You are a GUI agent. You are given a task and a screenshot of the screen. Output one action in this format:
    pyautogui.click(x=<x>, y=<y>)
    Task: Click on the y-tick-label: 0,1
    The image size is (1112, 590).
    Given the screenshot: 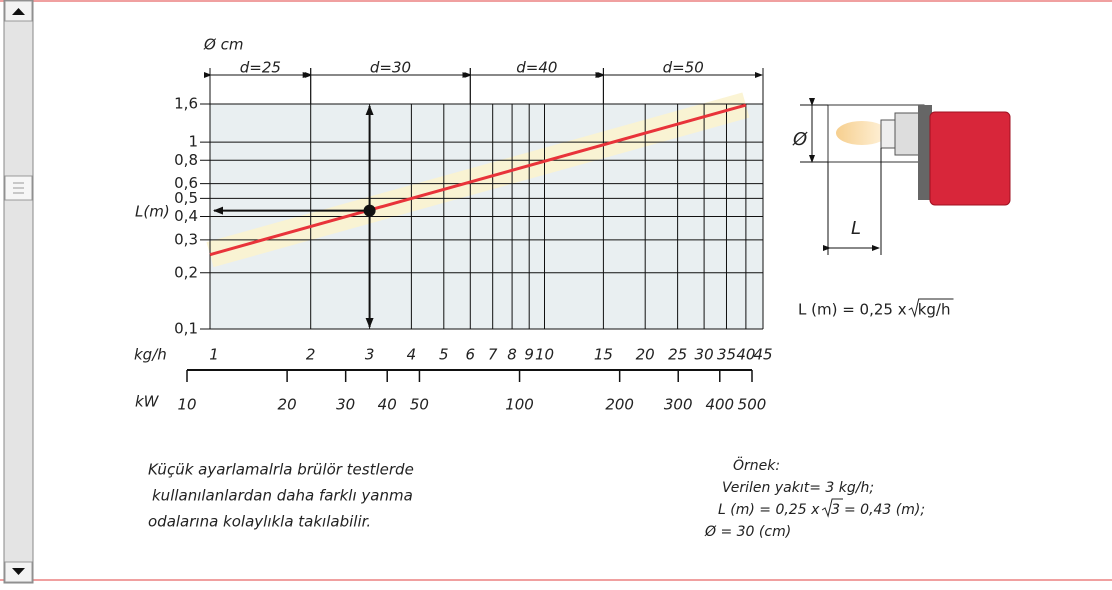 What is the action you would take?
    pyautogui.click(x=186, y=329)
    